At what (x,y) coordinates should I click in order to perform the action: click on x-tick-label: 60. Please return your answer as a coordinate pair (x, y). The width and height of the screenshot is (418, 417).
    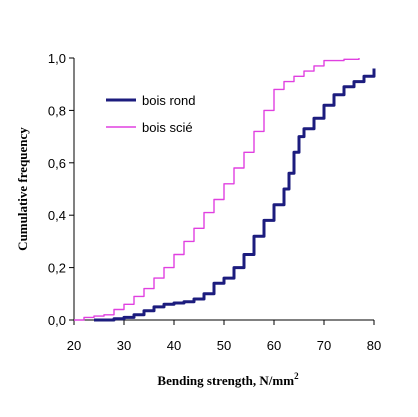
    Looking at the image, I should click on (274, 345).